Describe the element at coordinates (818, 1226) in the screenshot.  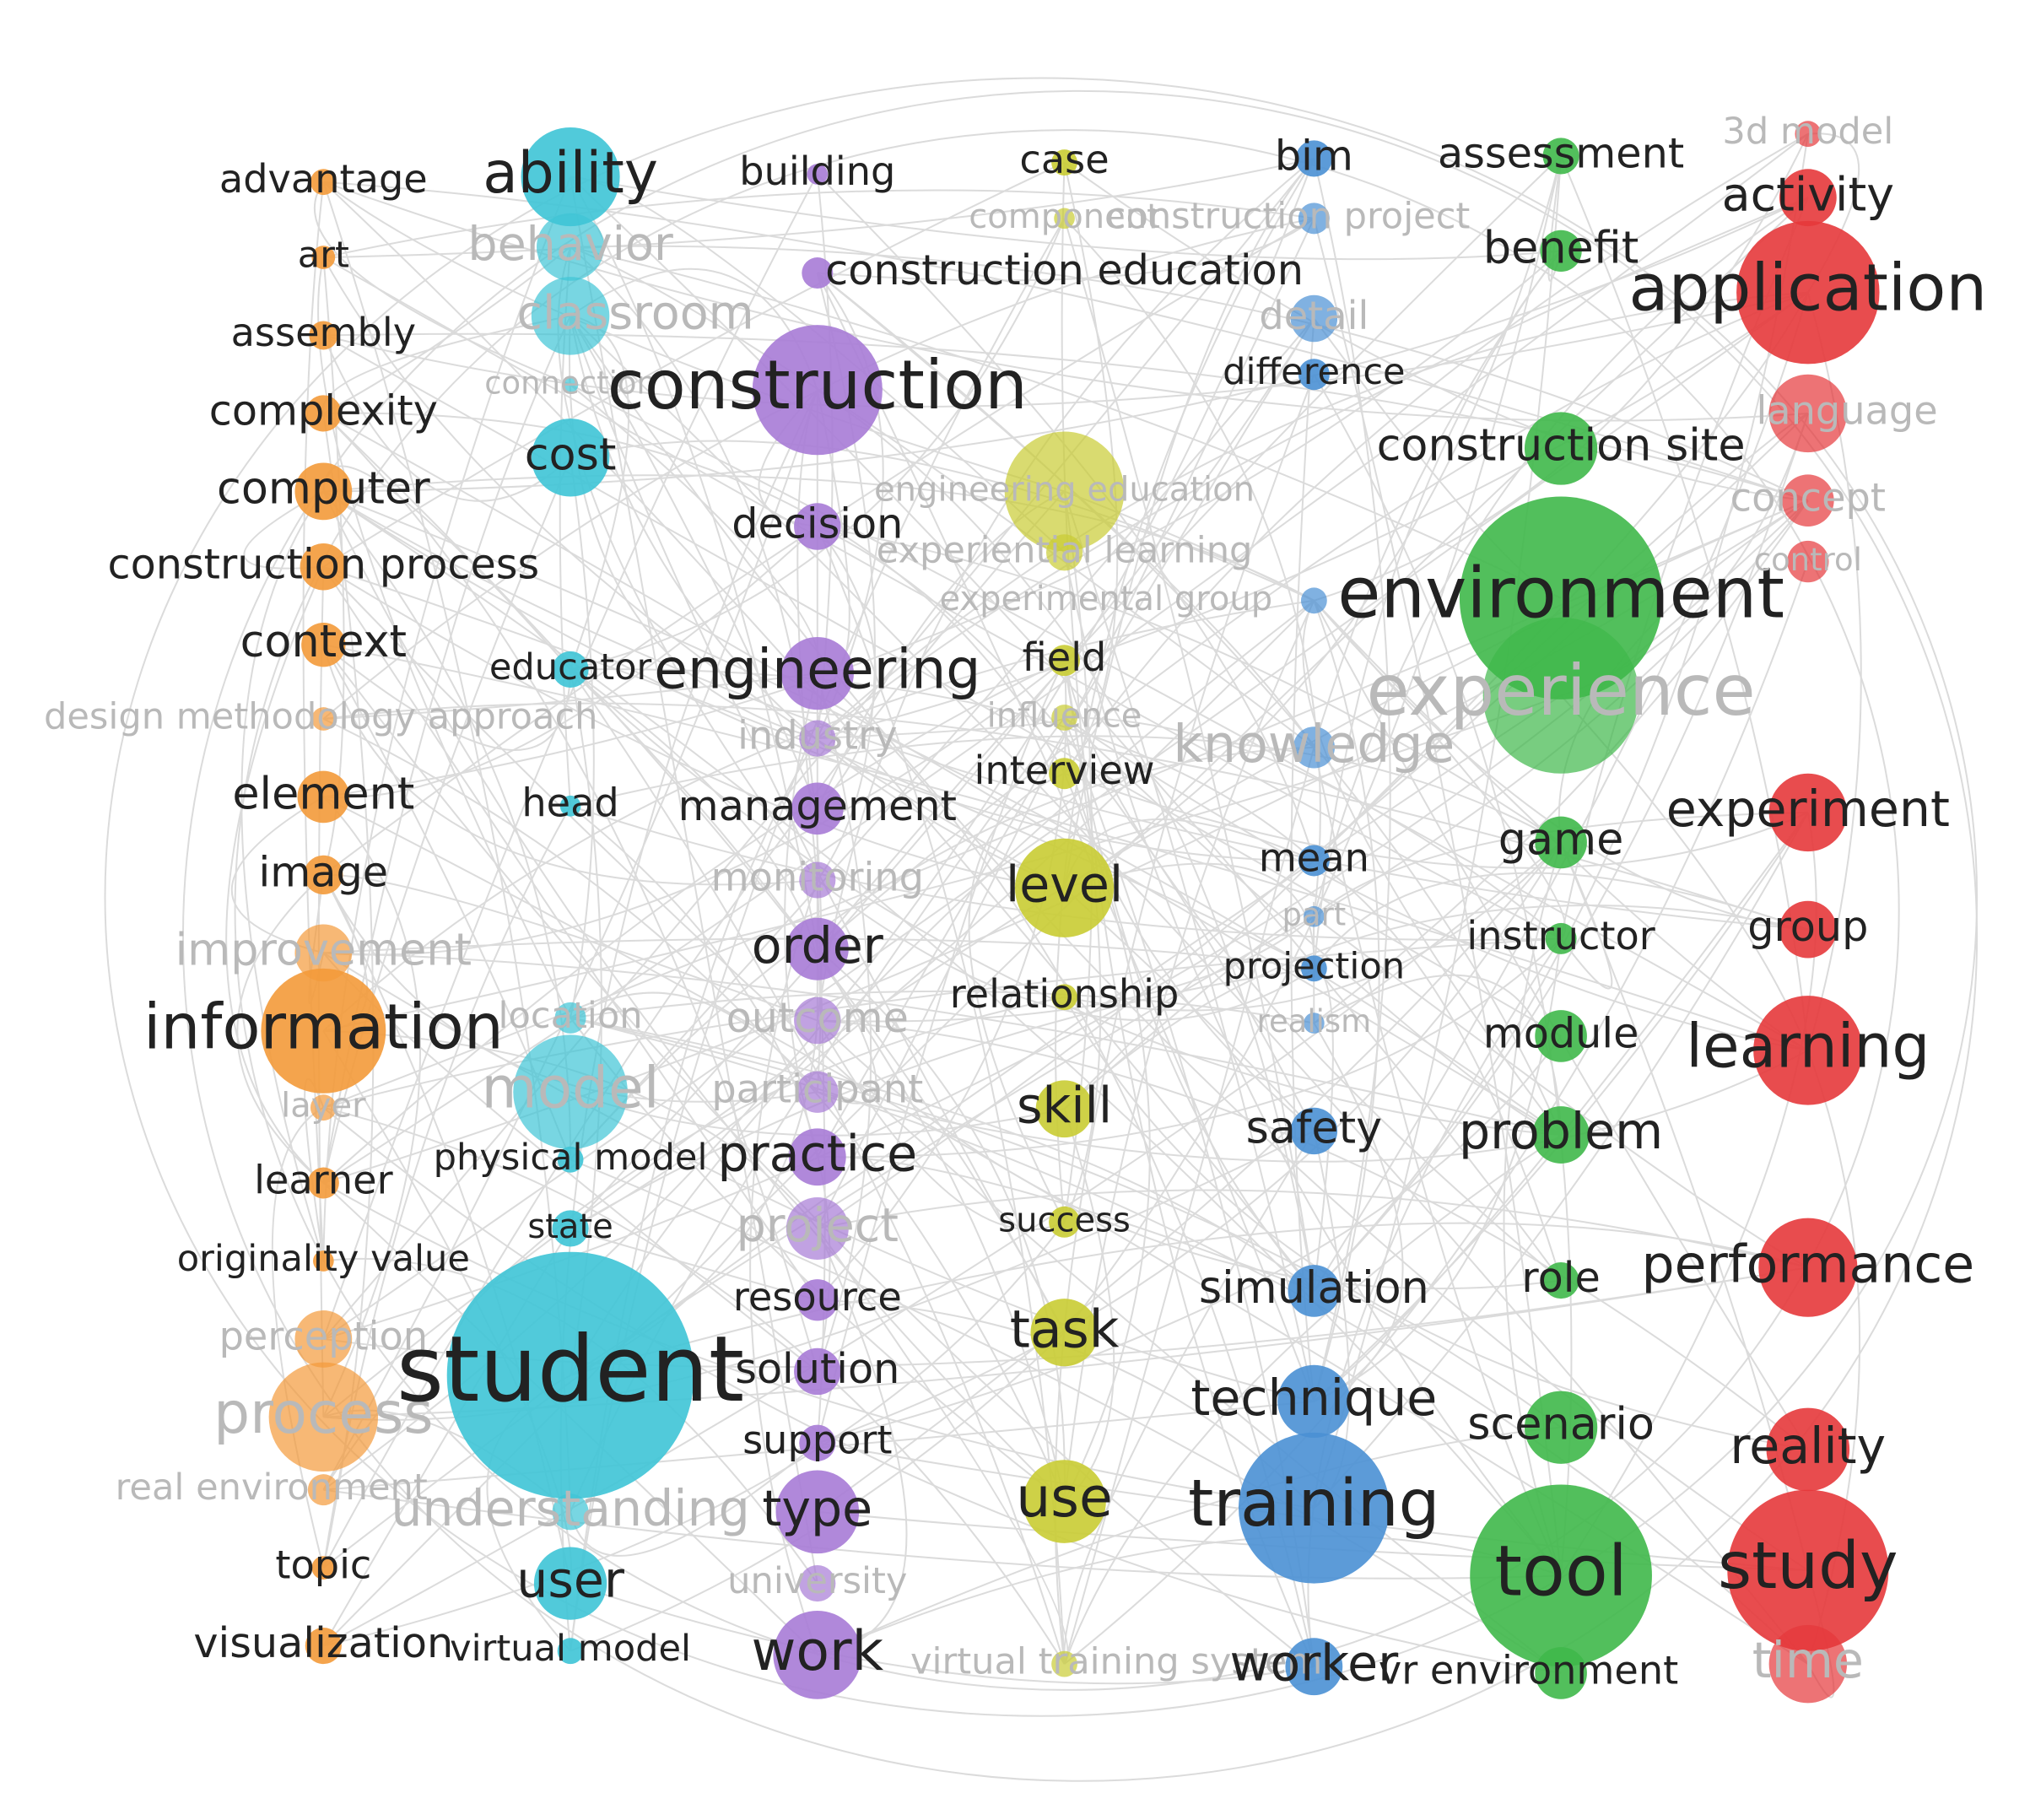
I see `node-label: project` at that location.